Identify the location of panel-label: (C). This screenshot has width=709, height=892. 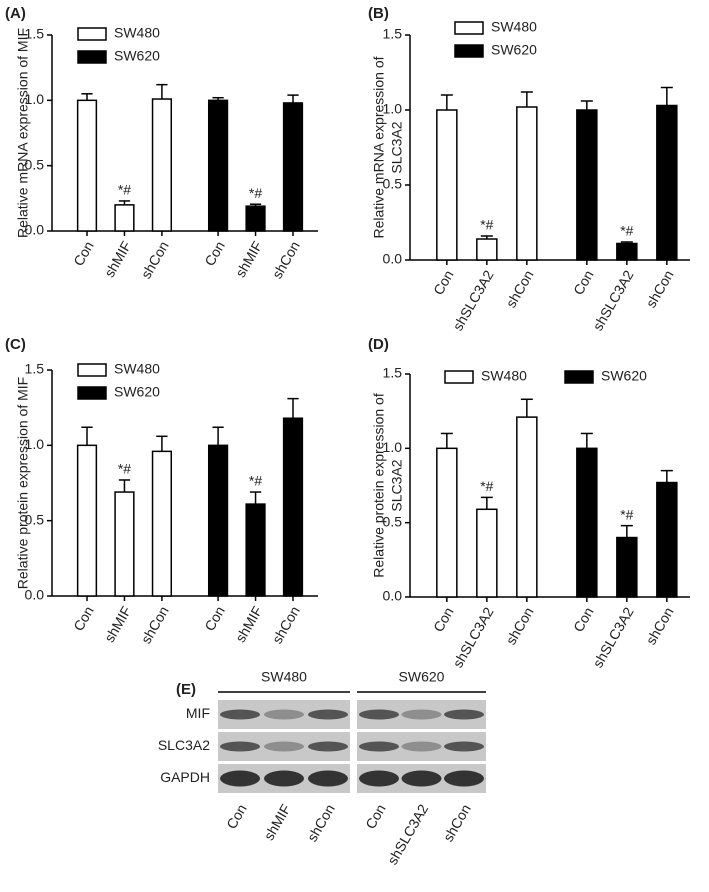
(15, 344).